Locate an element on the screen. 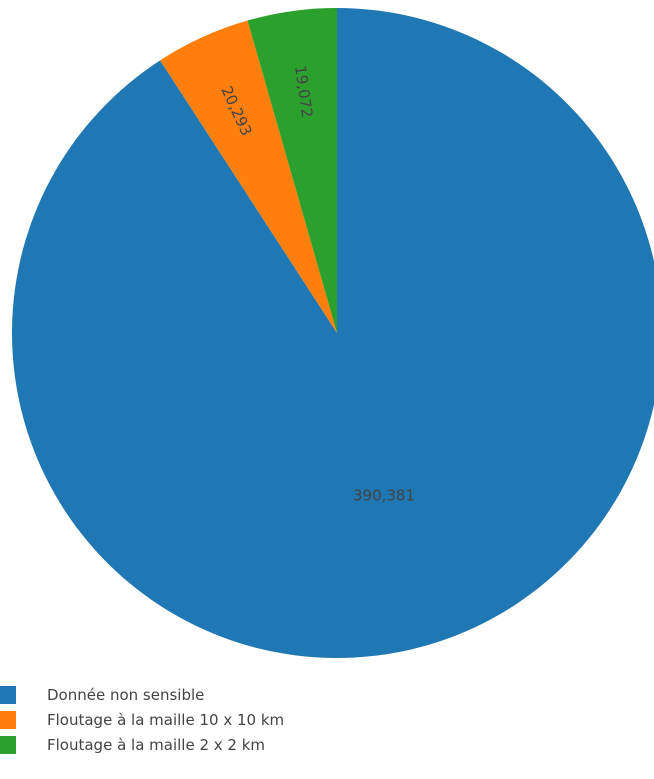 Image resolution: width=654 pixels, height=779 pixels. legend-label: Floutage à la maille 10 x 10 km is located at coordinates (166, 720).